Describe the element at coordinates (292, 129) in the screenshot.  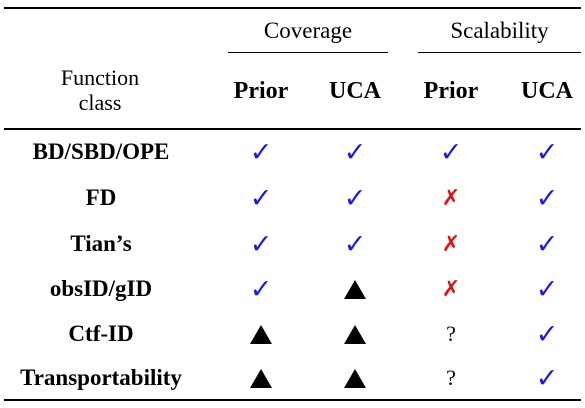
I see `header-rule` at that location.